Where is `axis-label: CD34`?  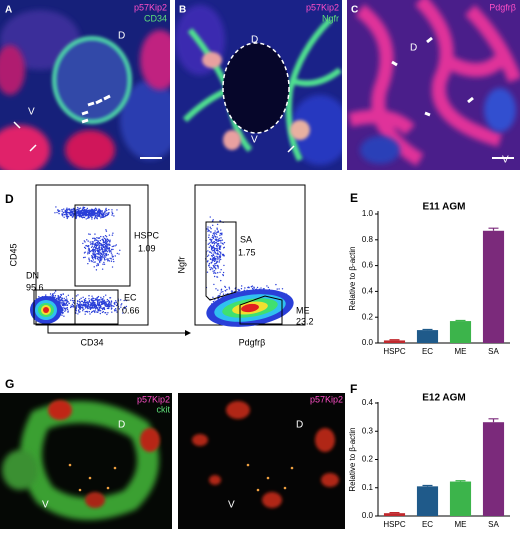
axis-label: CD34 is located at coordinates (91, 342).